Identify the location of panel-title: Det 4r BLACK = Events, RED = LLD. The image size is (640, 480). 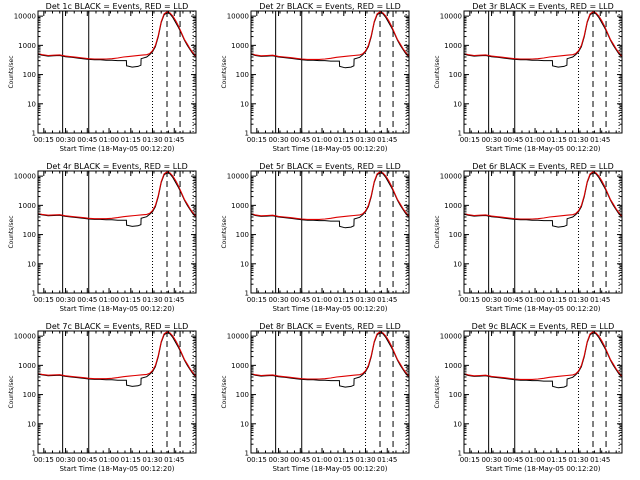
(117, 166).